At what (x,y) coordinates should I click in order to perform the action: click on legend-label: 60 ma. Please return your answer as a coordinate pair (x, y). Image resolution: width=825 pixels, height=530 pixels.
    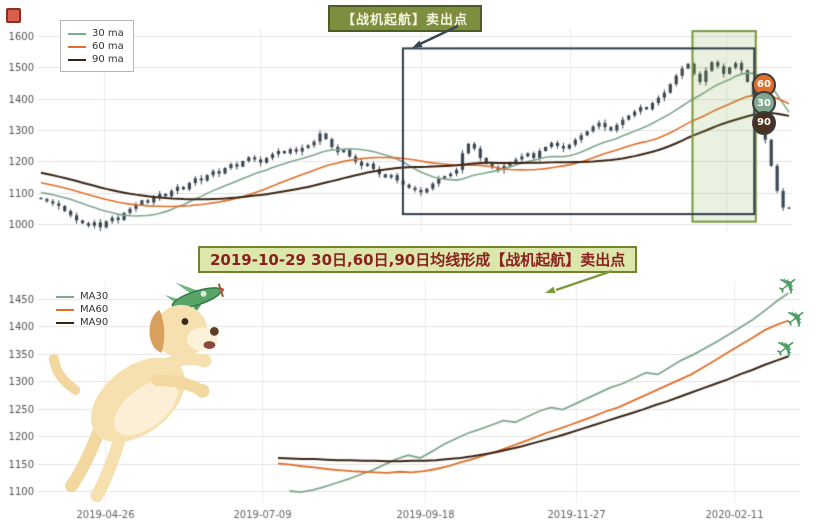
    Looking at the image, I should click on (108, 46).